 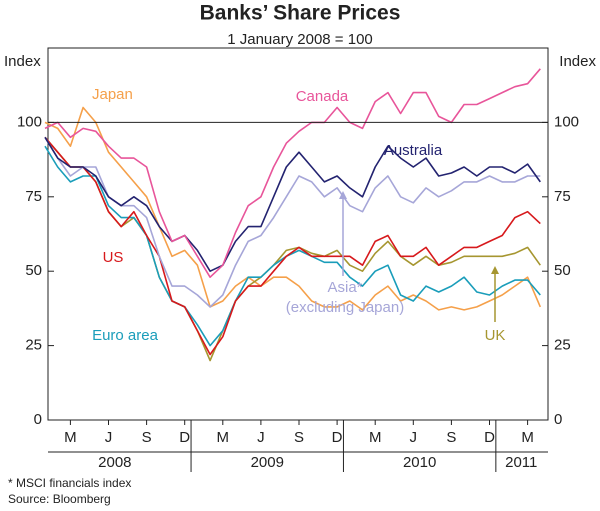 I want to click on y2-tick-label: 75, so click(x=562, y=196).